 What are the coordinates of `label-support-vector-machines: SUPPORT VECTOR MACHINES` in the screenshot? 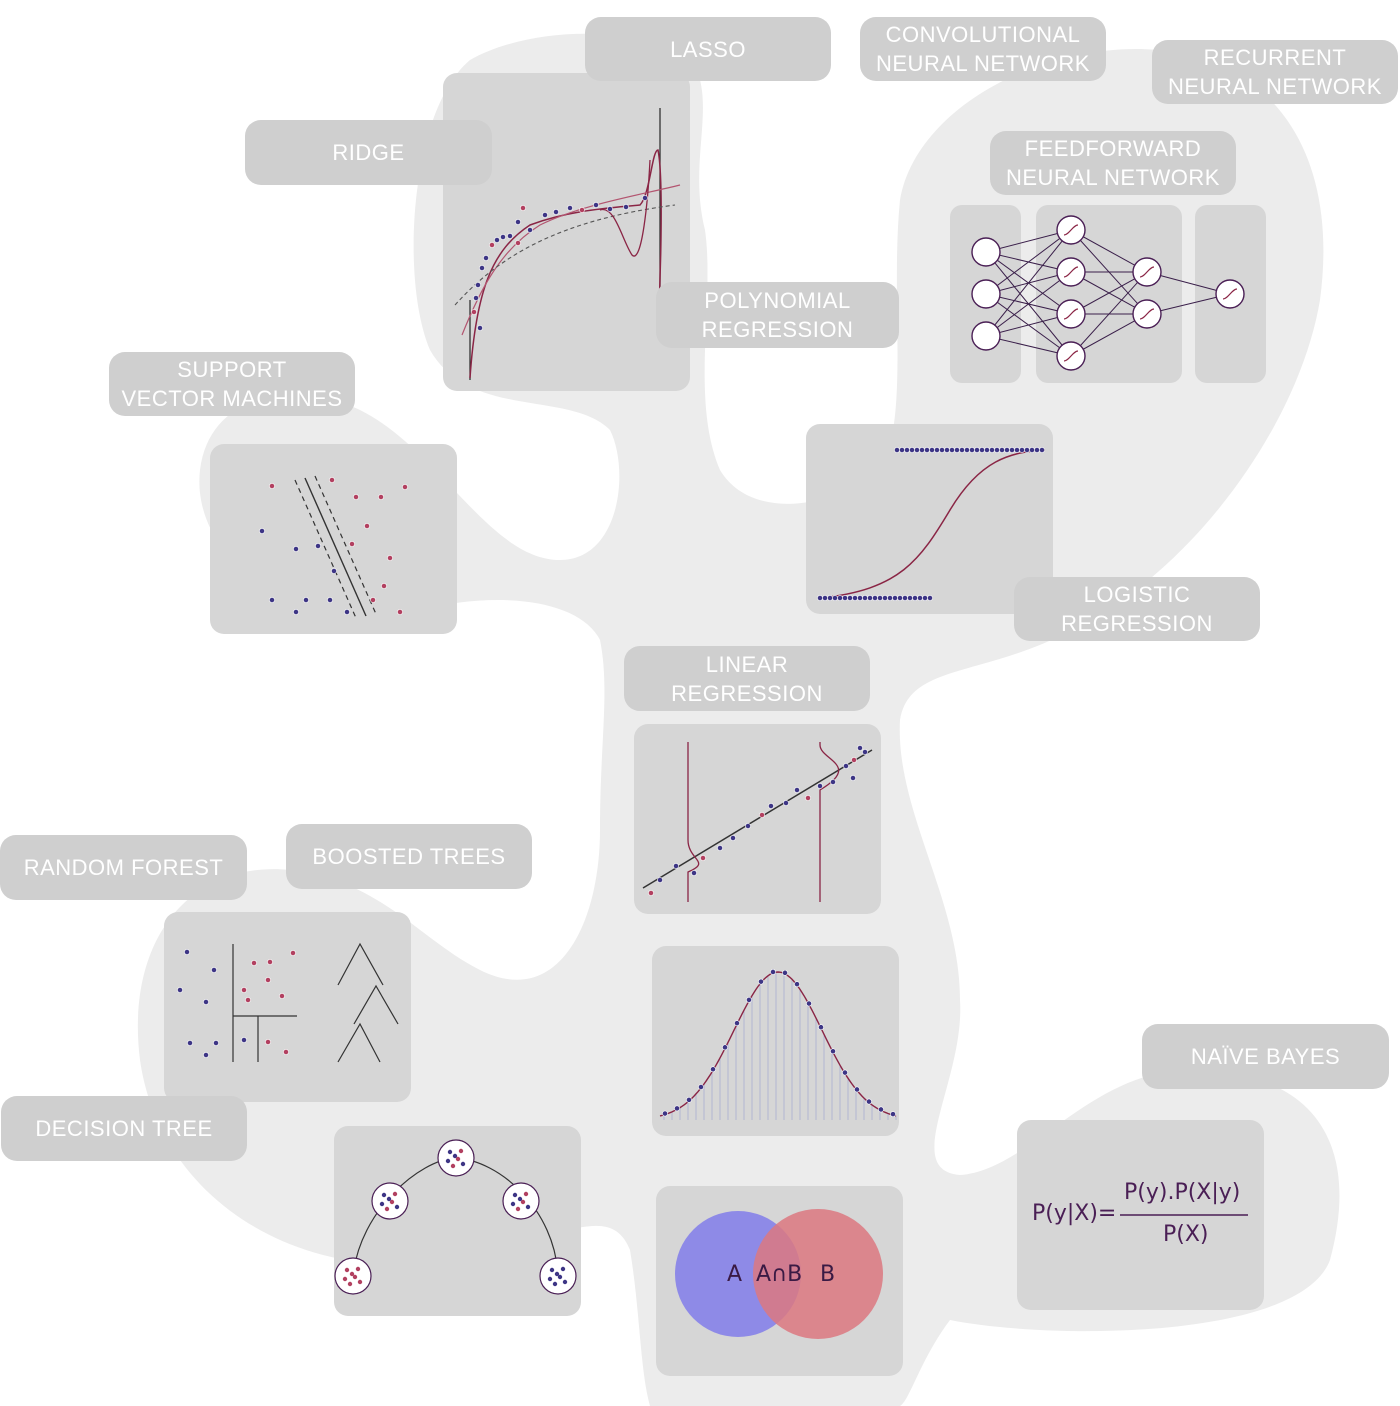 It's located at (232, 384).